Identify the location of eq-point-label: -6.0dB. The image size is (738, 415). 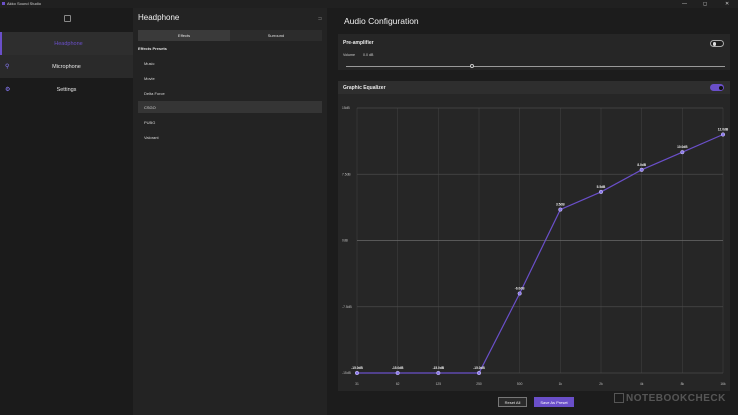
(520, 289).